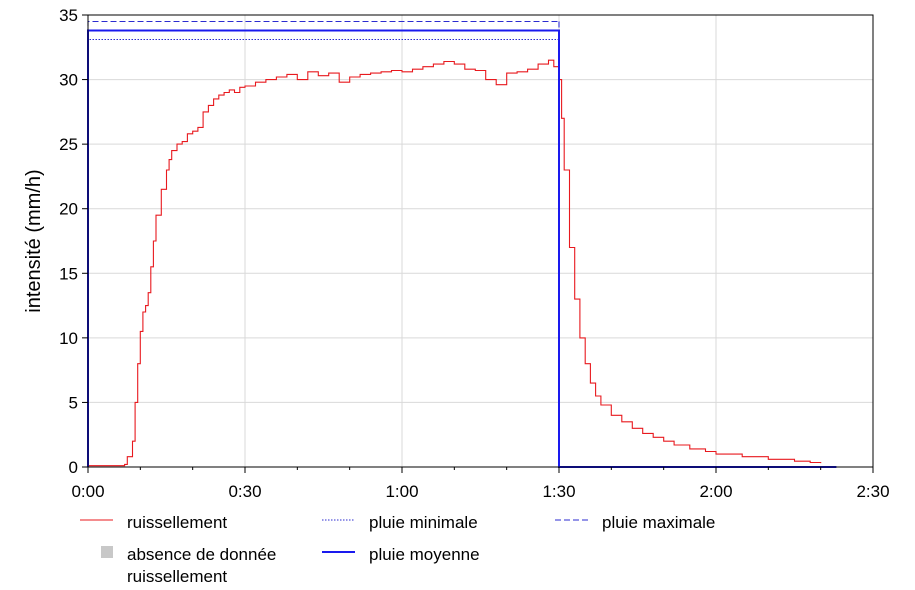 The width and height of the screenshot is (915, 590). Describe the element at coordinates (480, 484) in the screenshot. I see `x-axis: 0:00 0:30 1:00 1:30 2:00 2:30` at that location.